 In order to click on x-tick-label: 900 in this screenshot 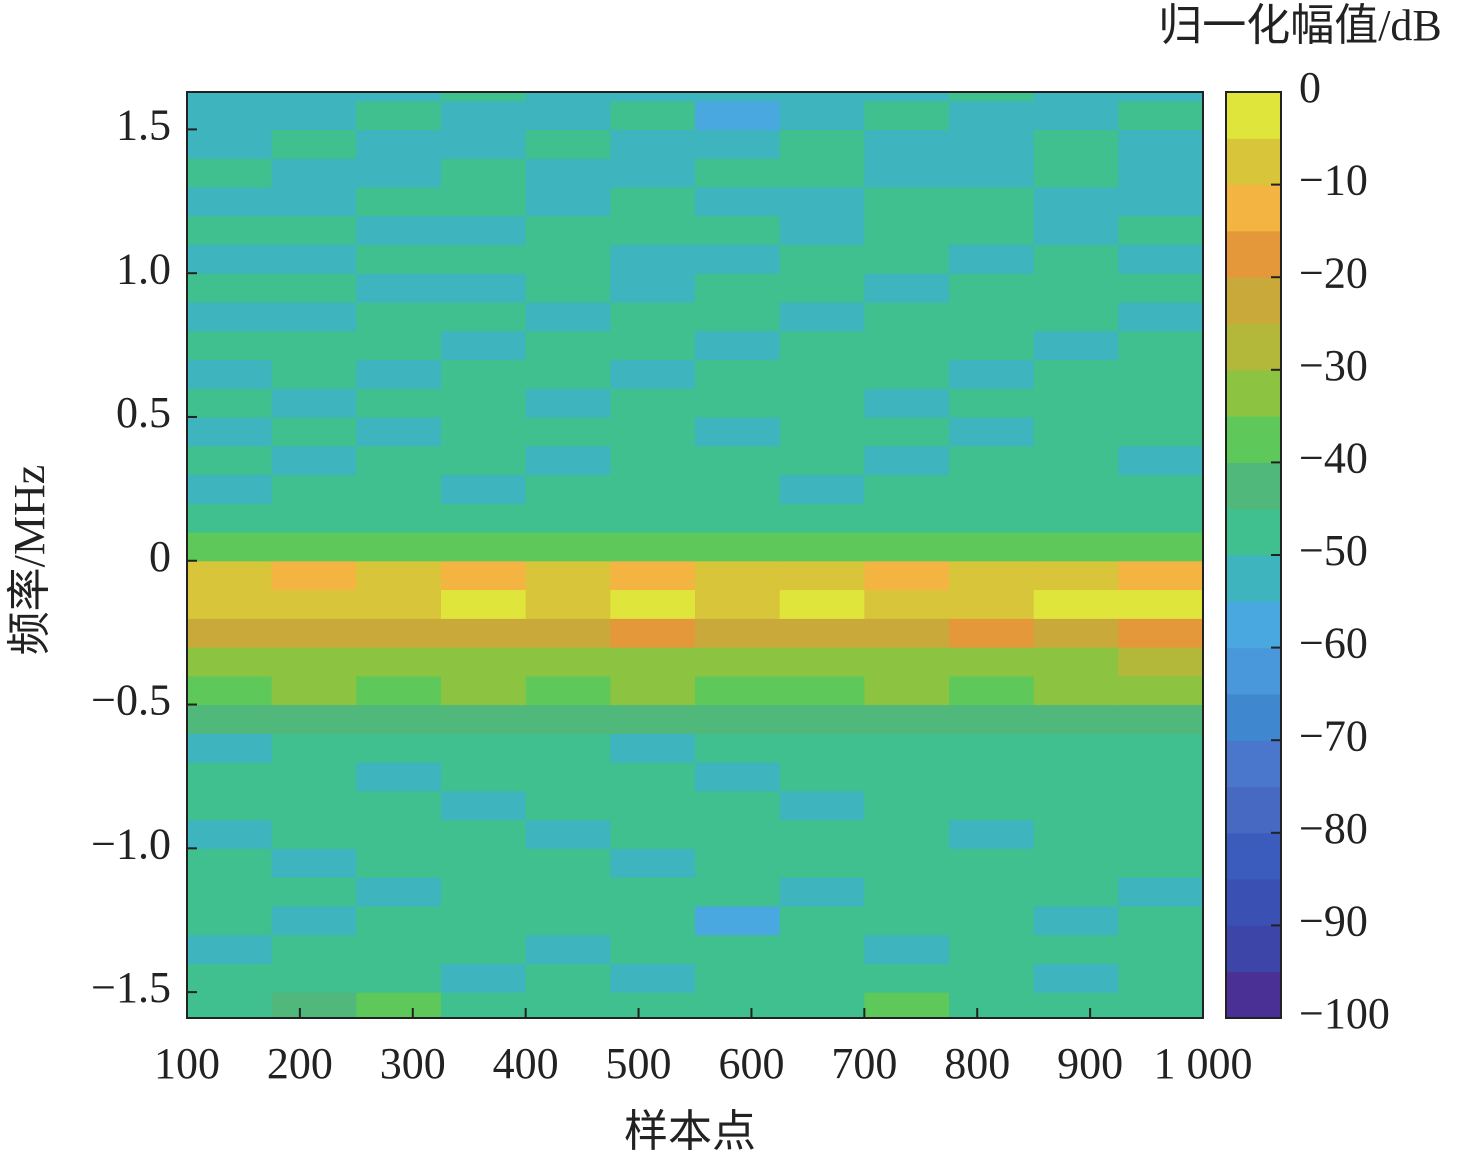, I will do `click(1090, 1063)`.